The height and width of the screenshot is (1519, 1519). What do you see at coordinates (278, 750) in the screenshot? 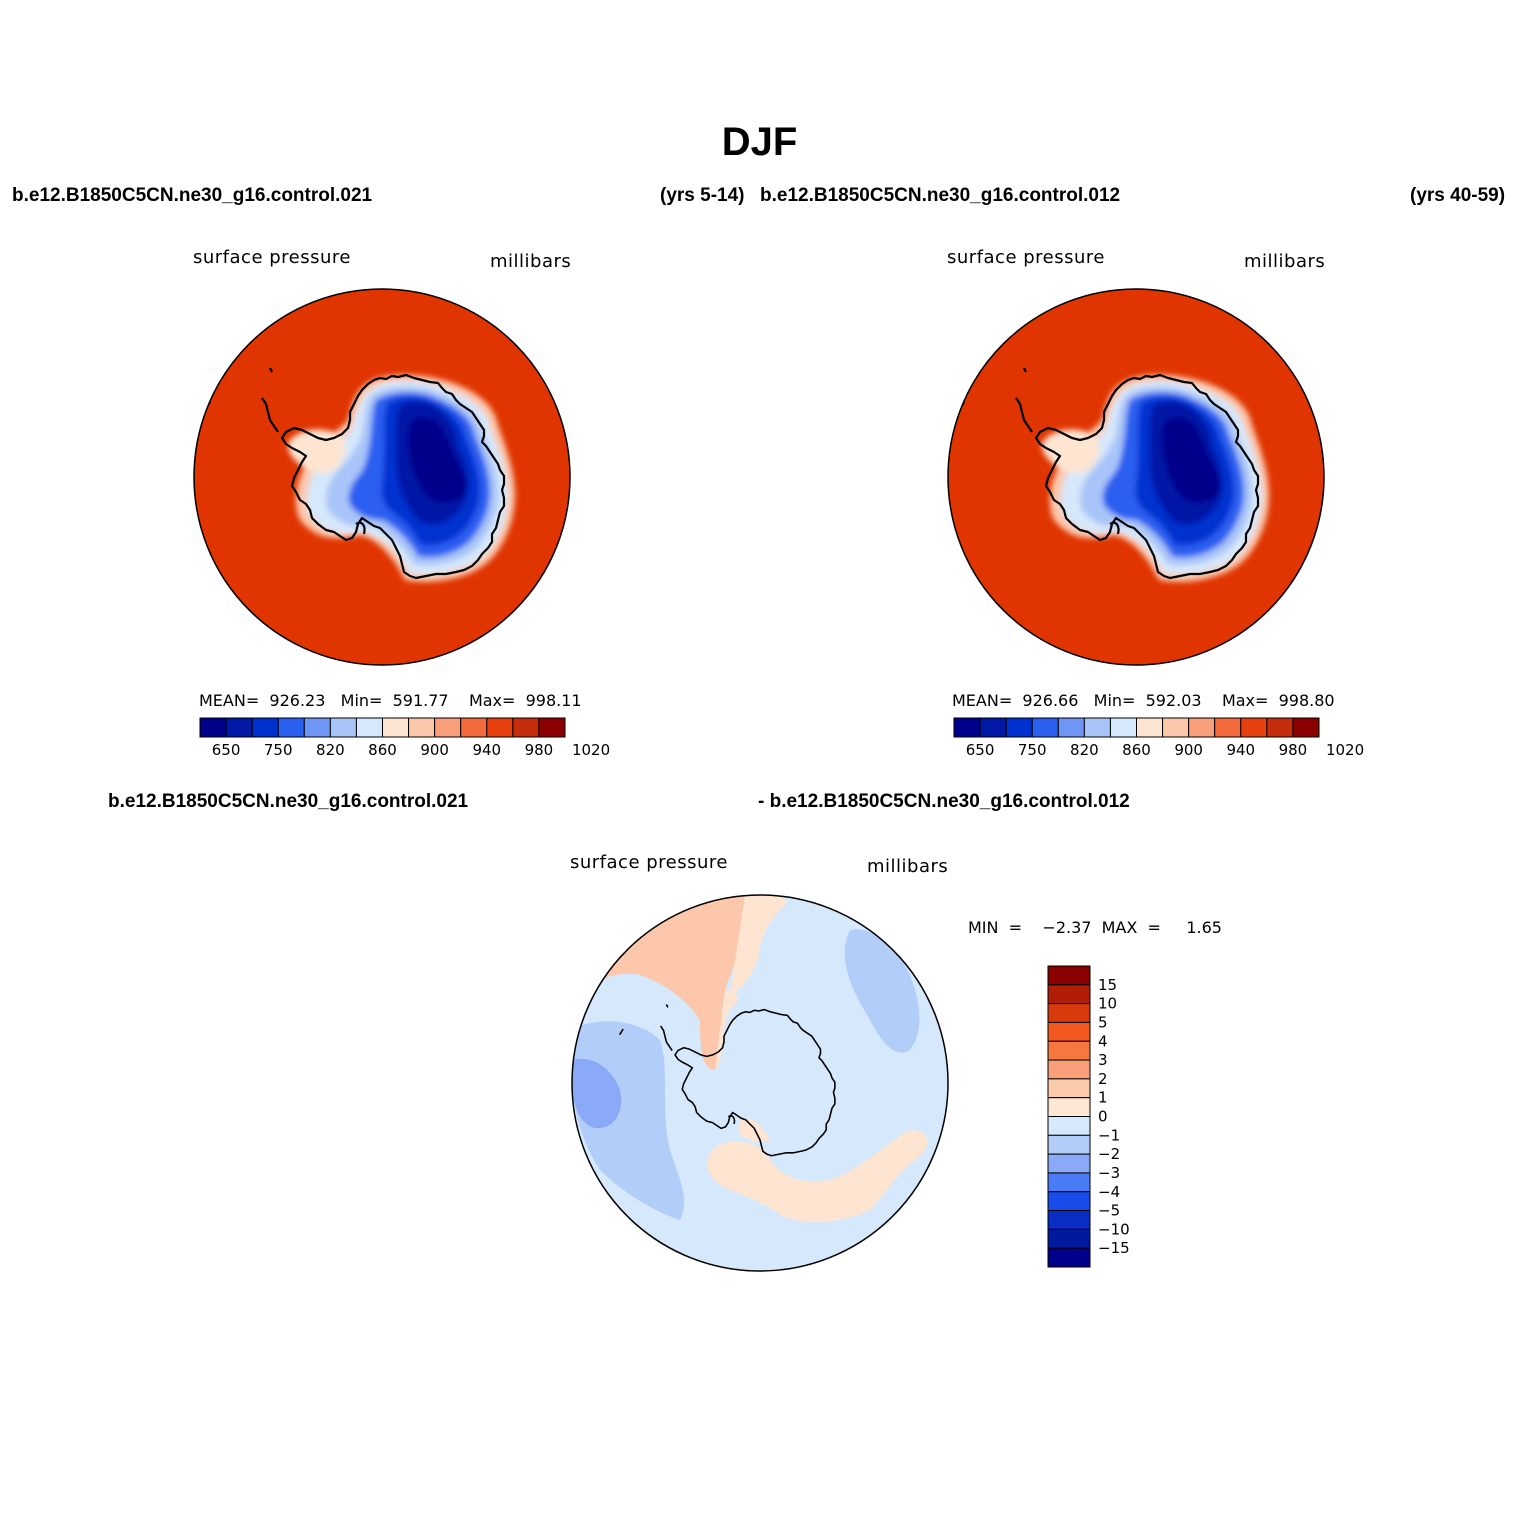
I see `left-colorbar-tick-label: 750` at bounding box center [278, 750].